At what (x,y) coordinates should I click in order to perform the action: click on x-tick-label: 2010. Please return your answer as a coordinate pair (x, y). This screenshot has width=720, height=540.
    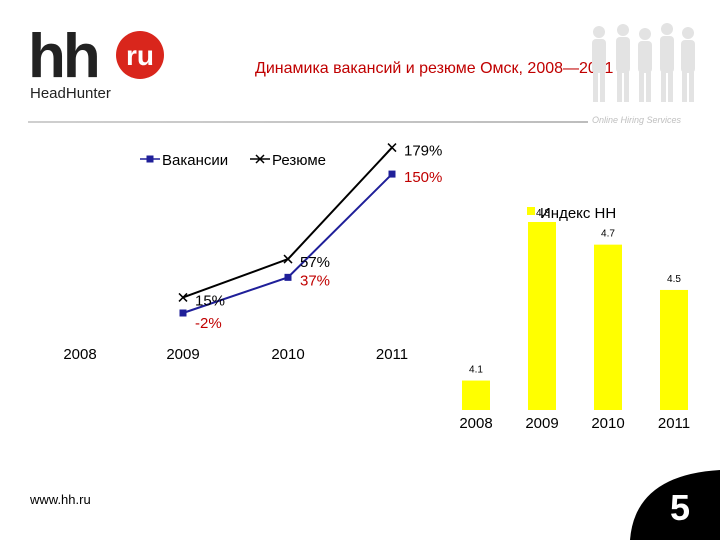
    Looking at the image, I should click on (287, 354).